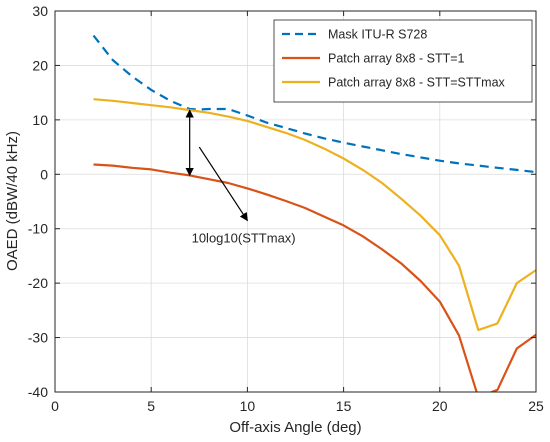 Image resolution: width=550 pixels, height=442 pixels. I want to click on x-tick-label: 5, so click(151, 406).